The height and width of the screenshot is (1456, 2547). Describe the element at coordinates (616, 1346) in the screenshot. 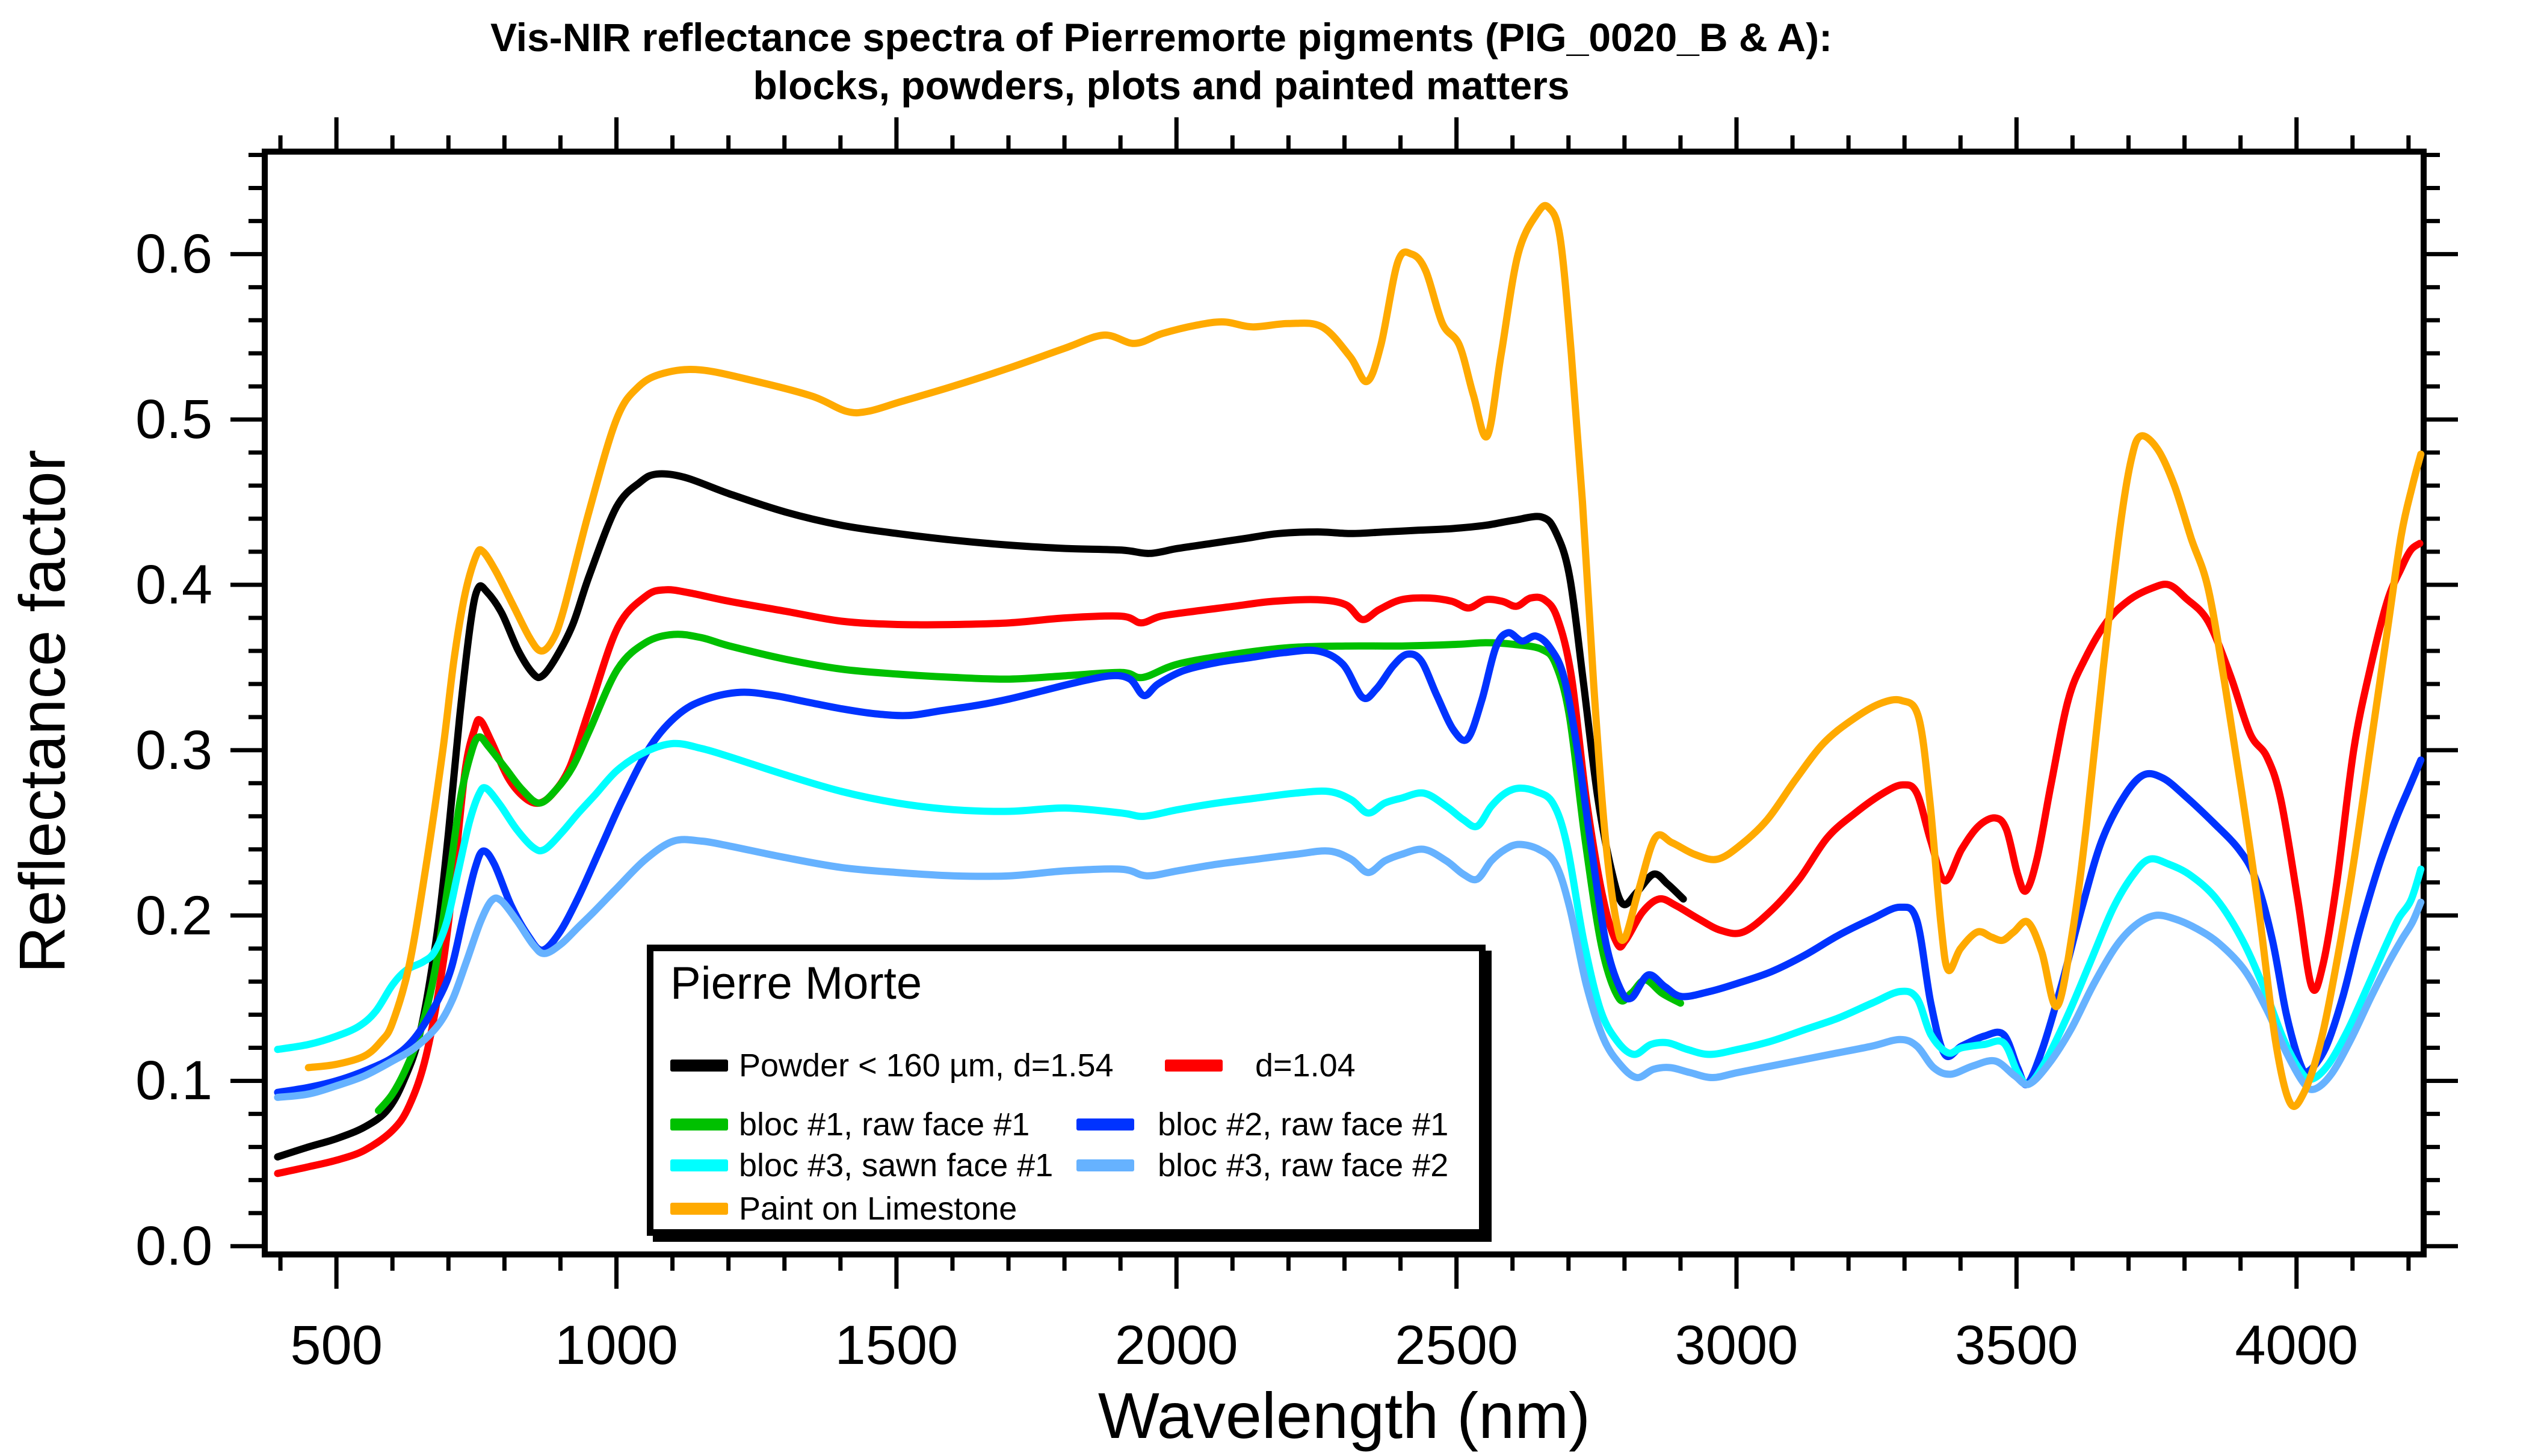

I see `x-tick-label: 1000` at that location.